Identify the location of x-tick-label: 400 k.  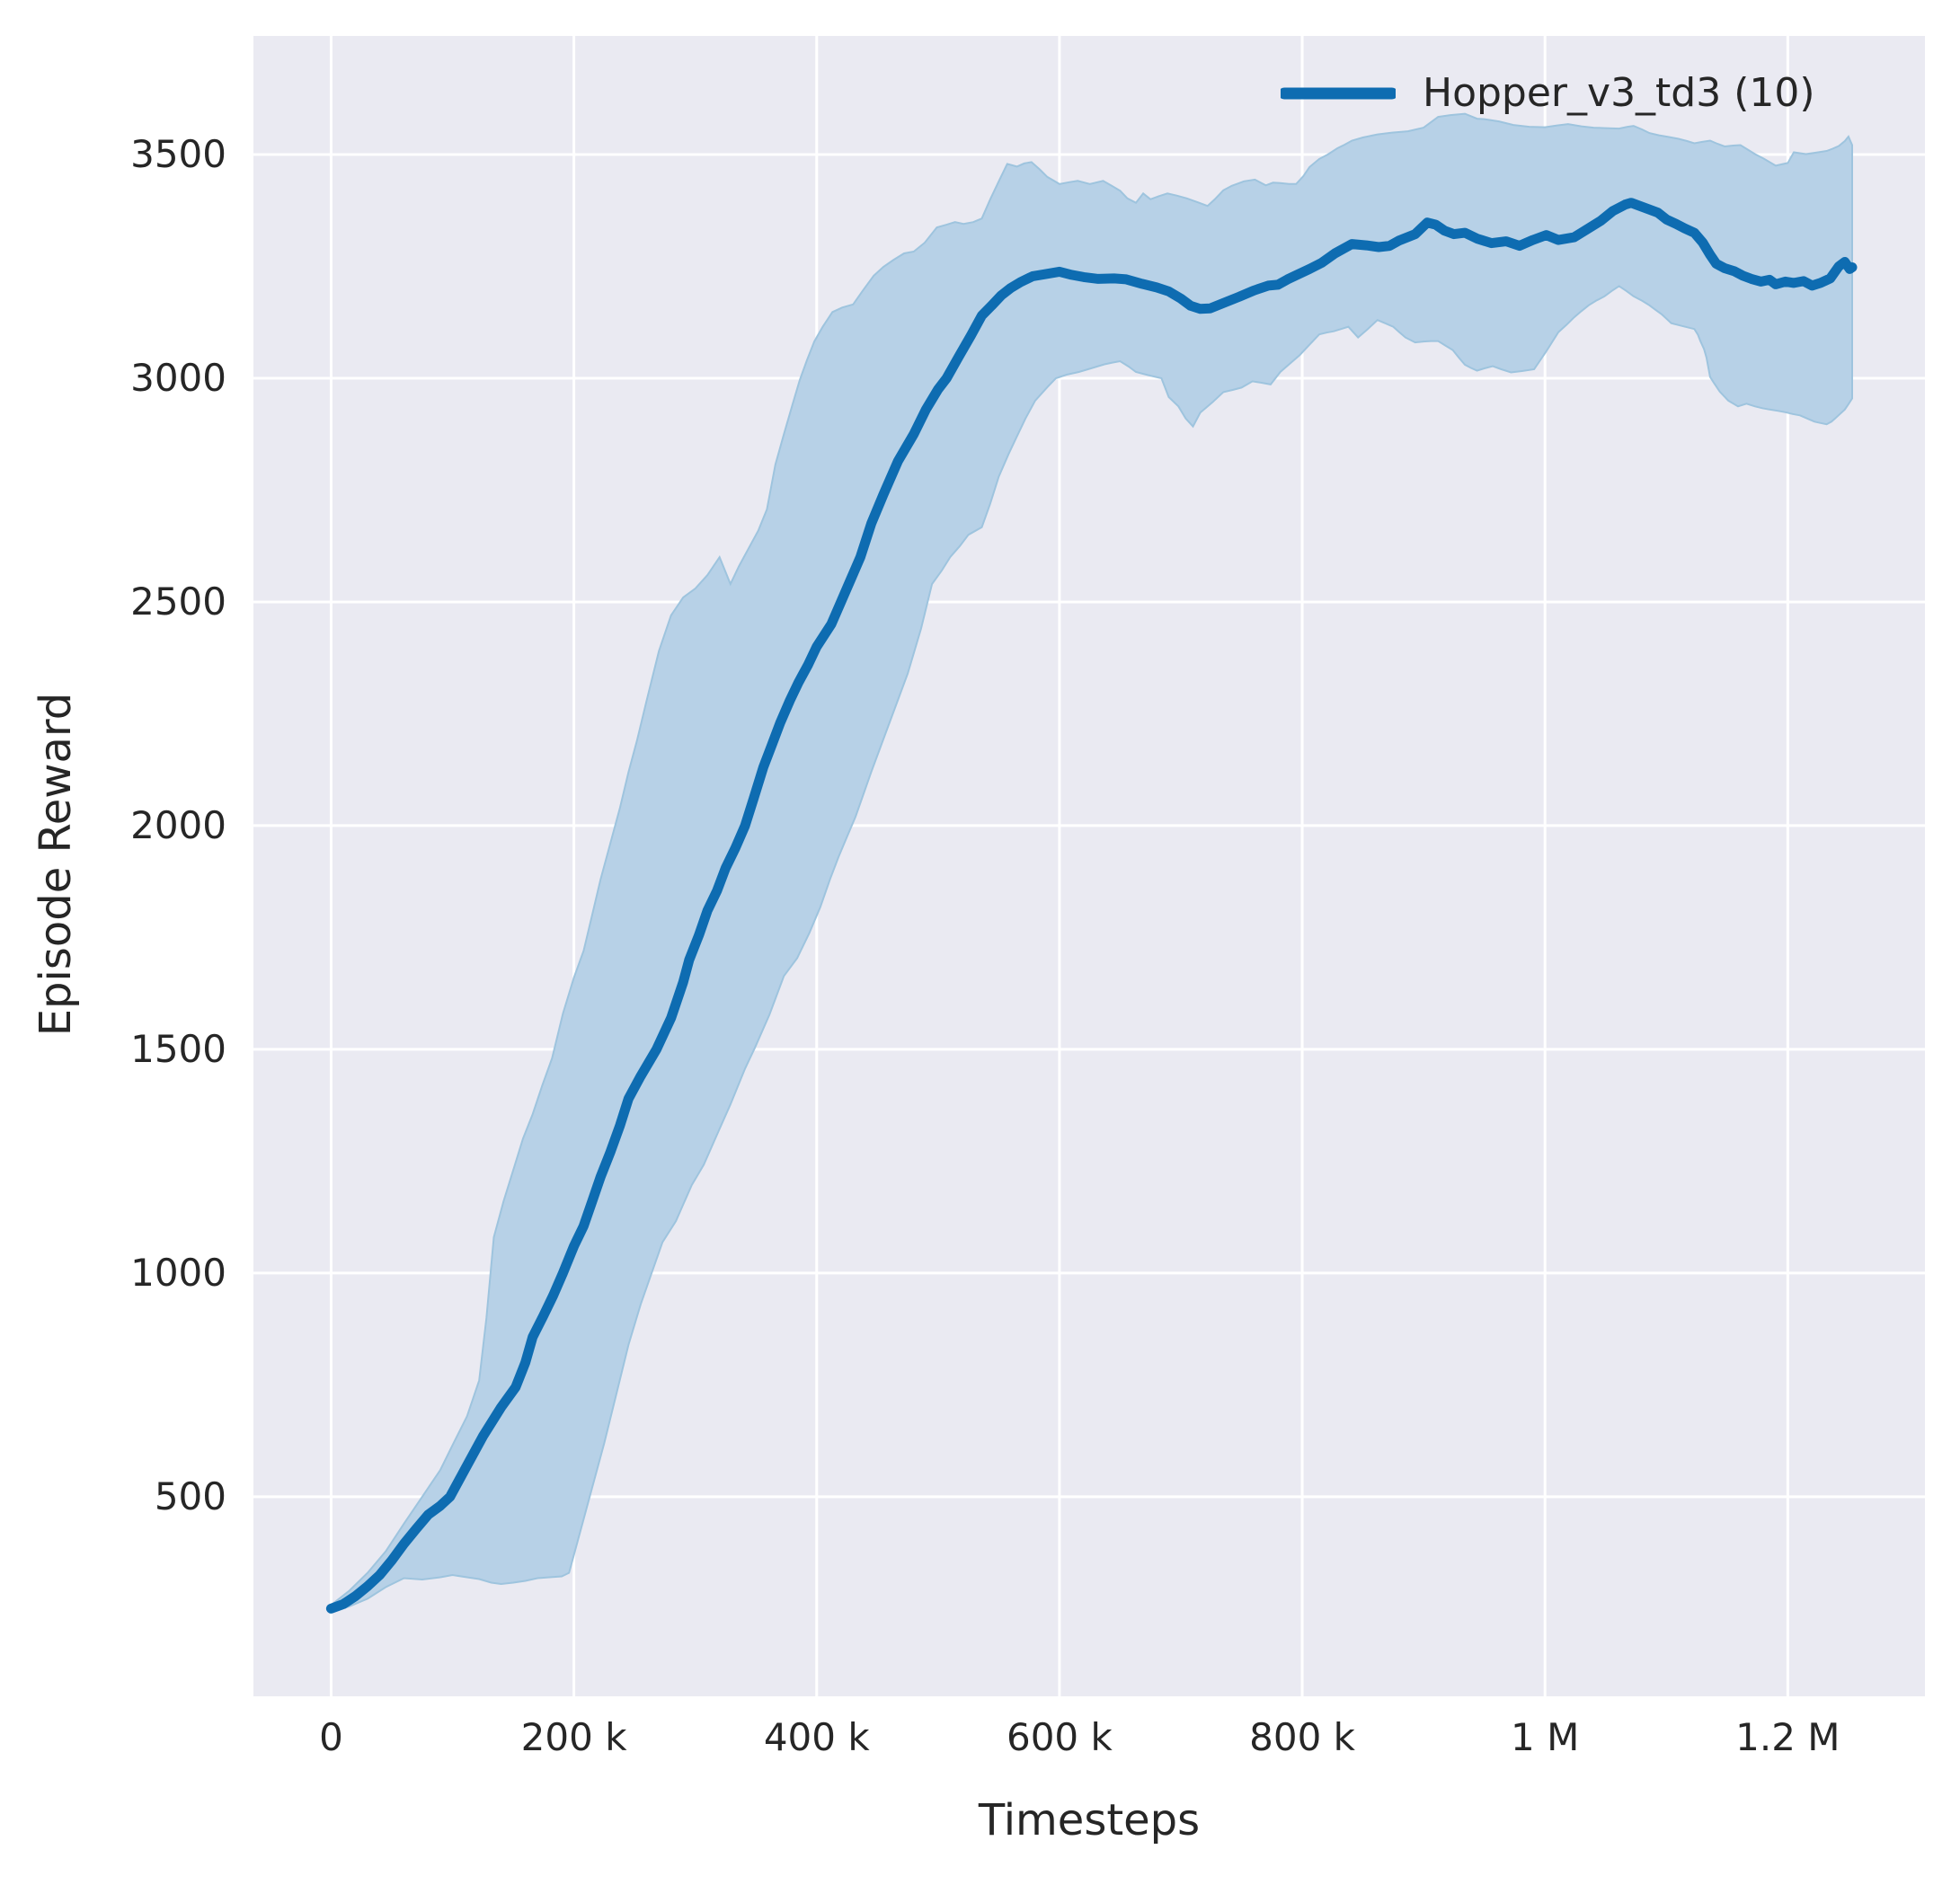
(817, 1737).